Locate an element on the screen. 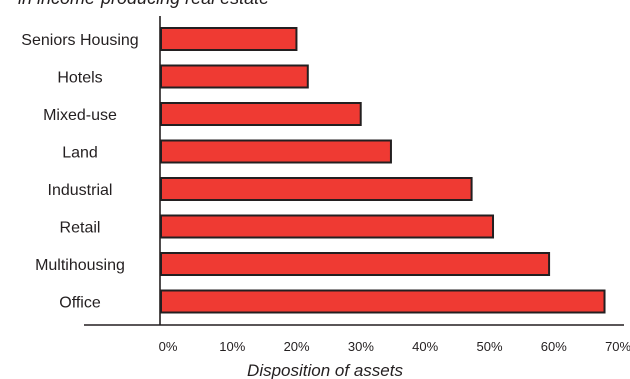  x-tick-label: 30% is located at coordinates (361, 346).